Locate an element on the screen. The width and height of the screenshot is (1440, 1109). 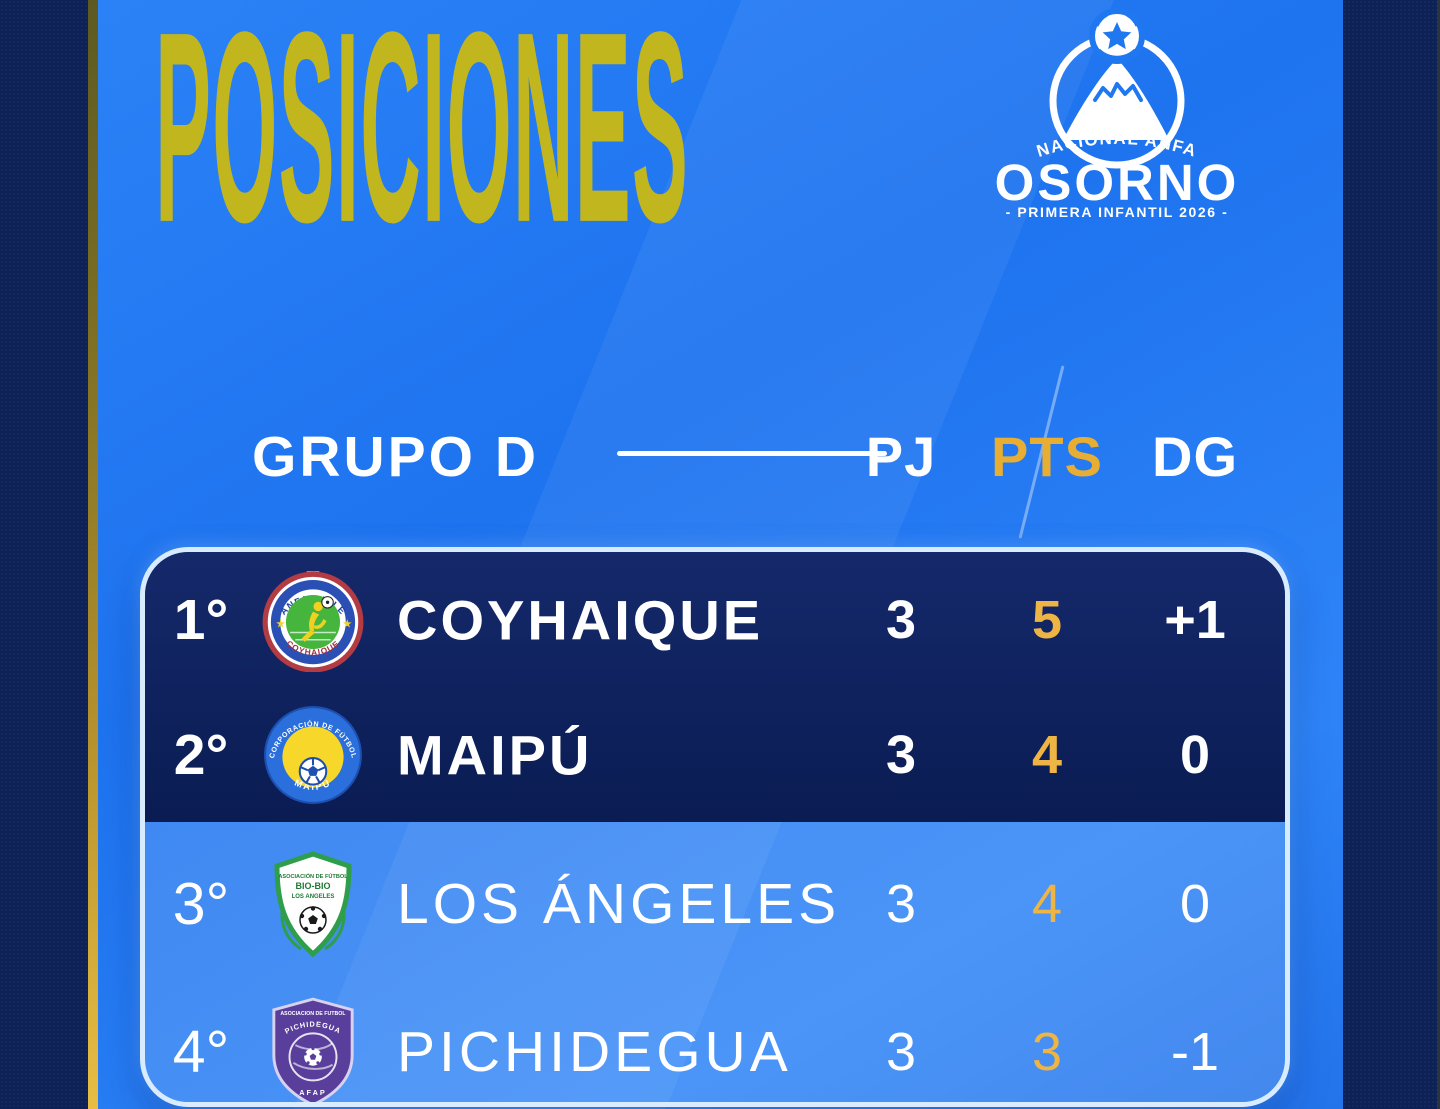
column-header-pj: PJ is located at coordinates (901, 456).